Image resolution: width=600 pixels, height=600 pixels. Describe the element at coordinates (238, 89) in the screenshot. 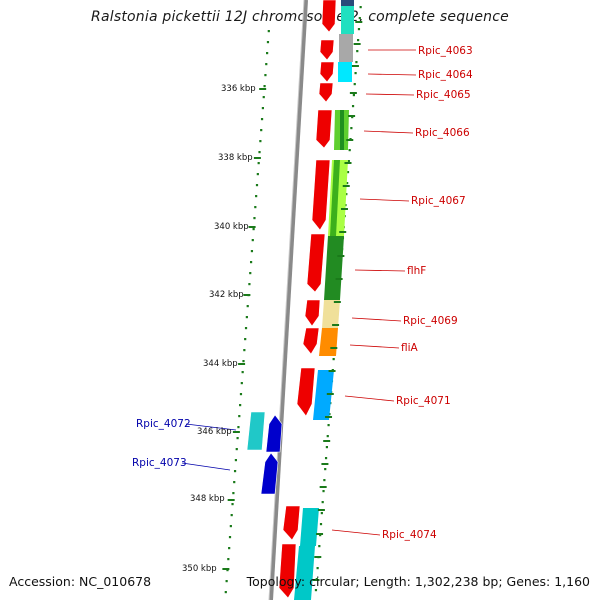

I see `ruler-label: 336 kbp` at that location.